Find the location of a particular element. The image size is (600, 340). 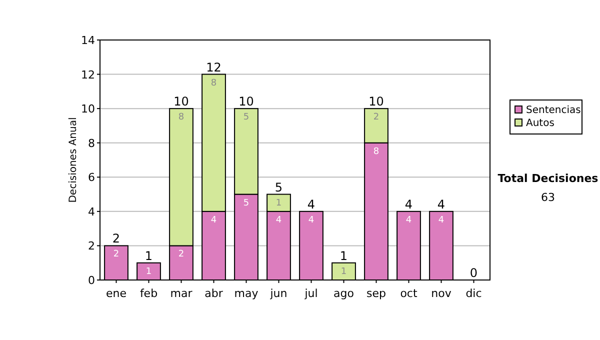

y-tick-label: 14 is located at coordinates (88, 40).